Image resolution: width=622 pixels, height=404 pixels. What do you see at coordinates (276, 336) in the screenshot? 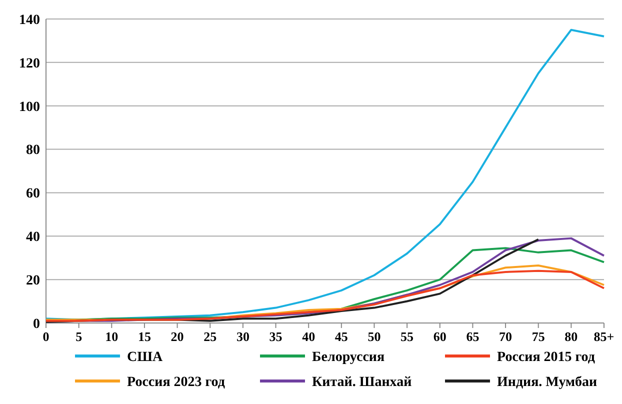
I see `x-tick-label: 35` at bounding box center [276, 336].